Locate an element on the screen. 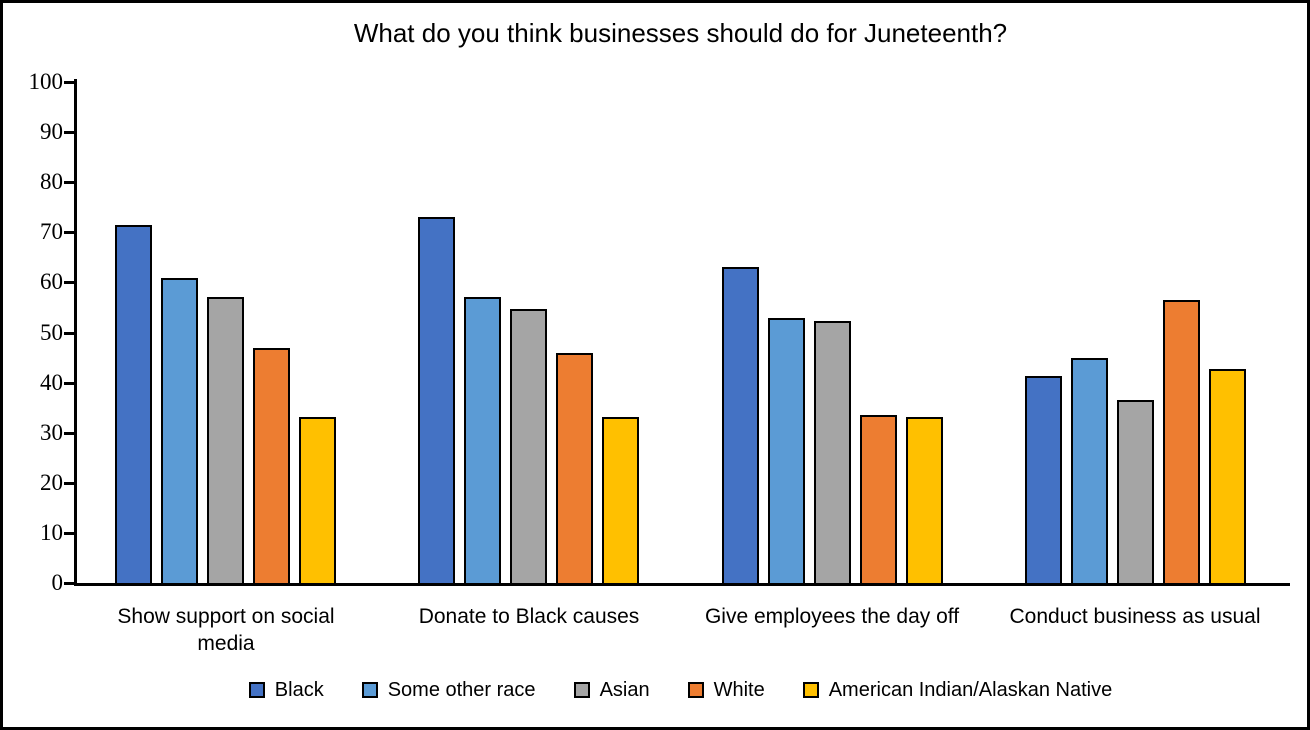 Image resolution: width=1310 pixels, height=730 pixels. category-label: Donate to Black causes is located at coordinates (529, 616).